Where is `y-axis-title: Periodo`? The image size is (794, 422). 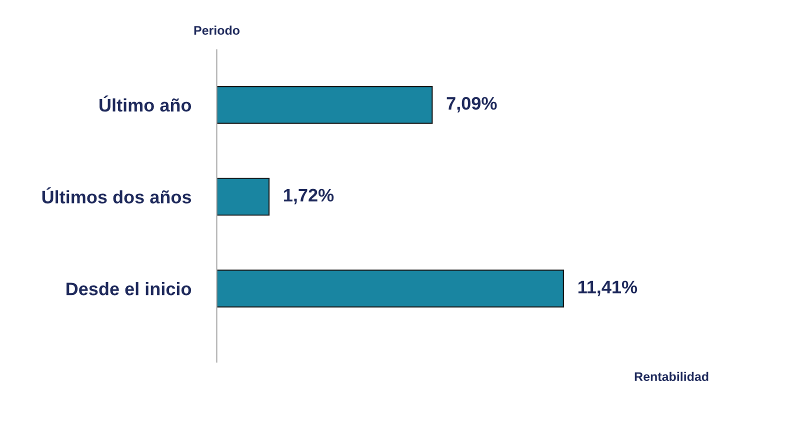 y-axis-title: Periodo is located at coordinates (217, 30).